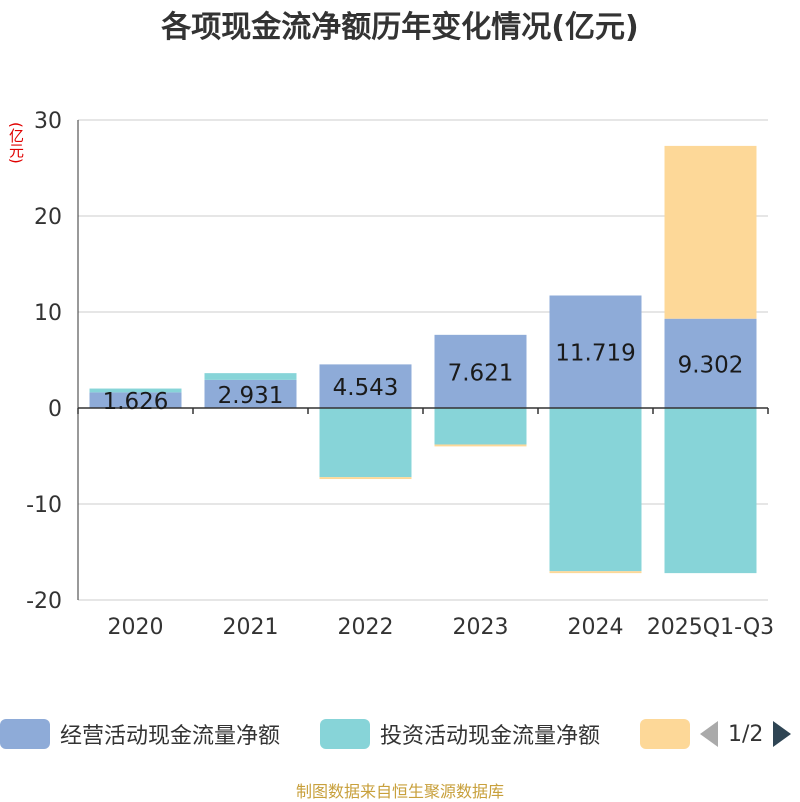 The image size is (800, 802). What do you see at coordinates (596, 627) in the screenshot?
I see `x-tick-label: 2024` at bounding box center [596, 627].